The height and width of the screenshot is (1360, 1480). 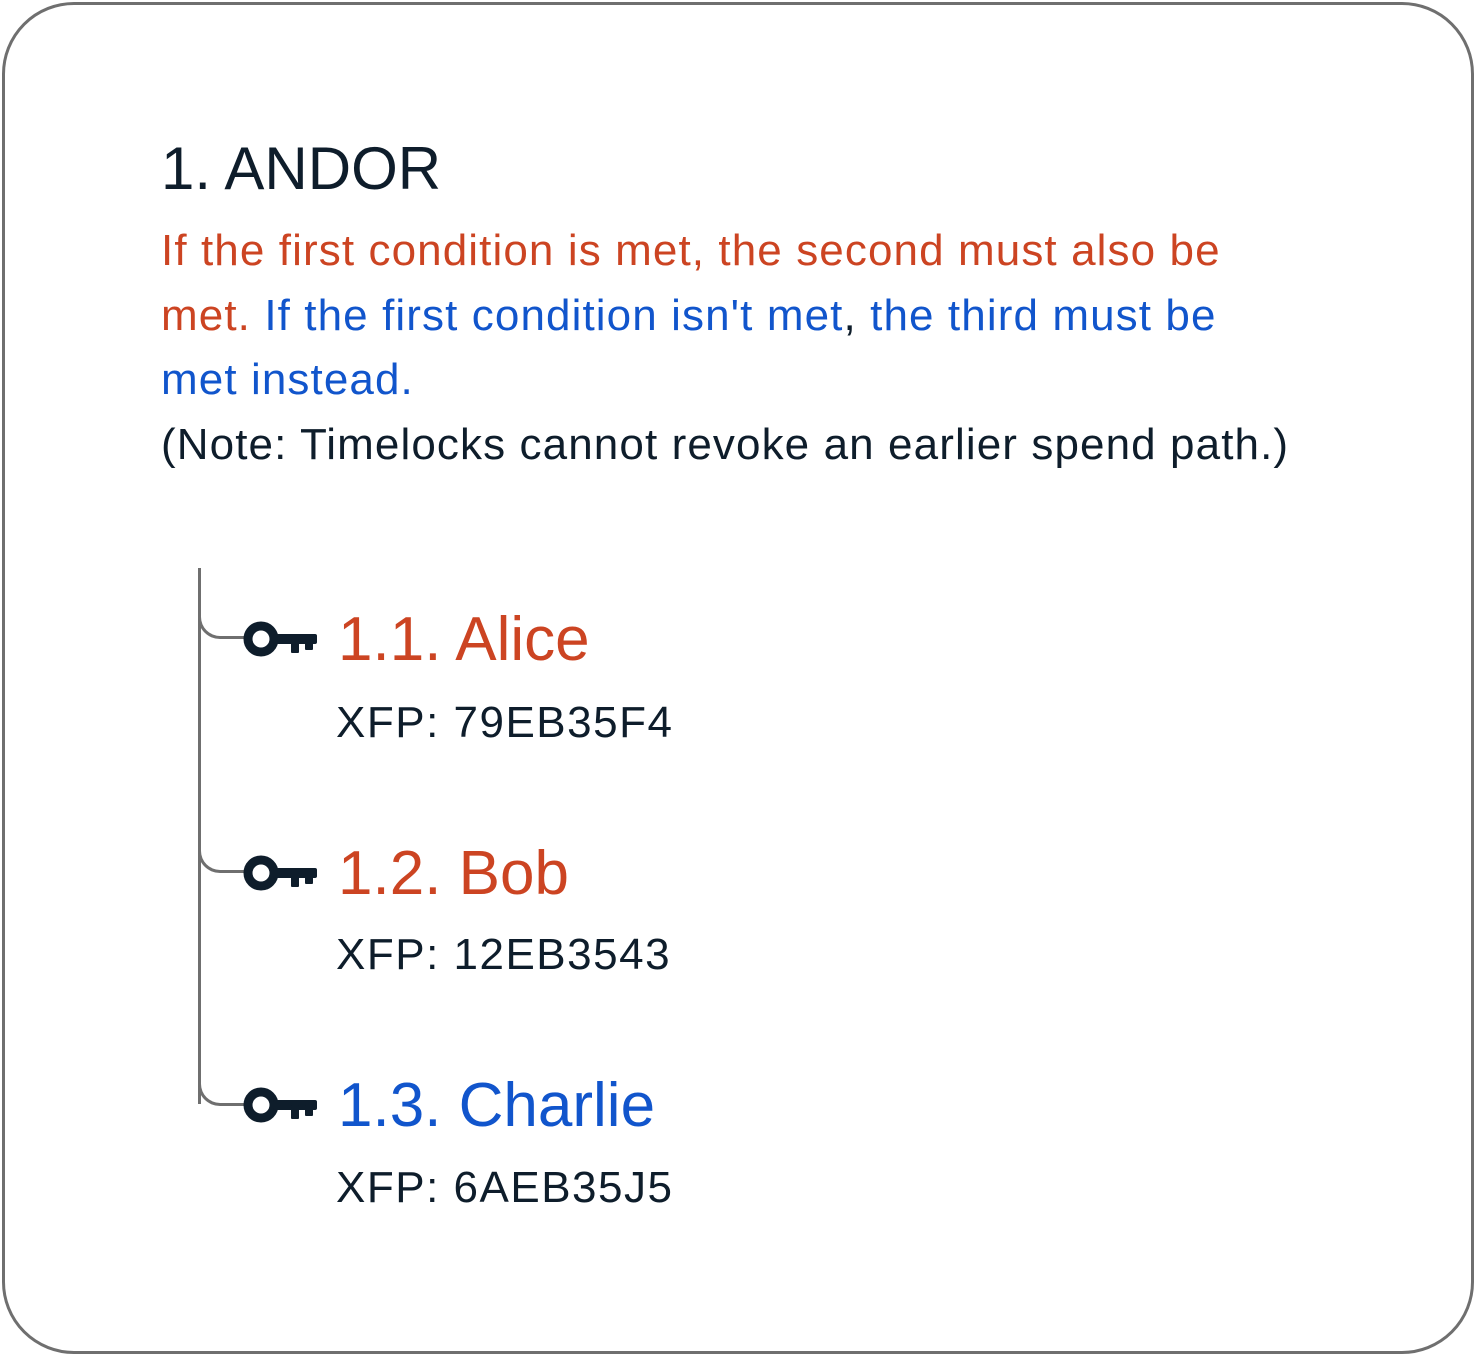 What do you see at coordinates (464, 639) in the screenshot?
I see `key-name-alice: 1.1. Alice` at bounding box center [464, 639].